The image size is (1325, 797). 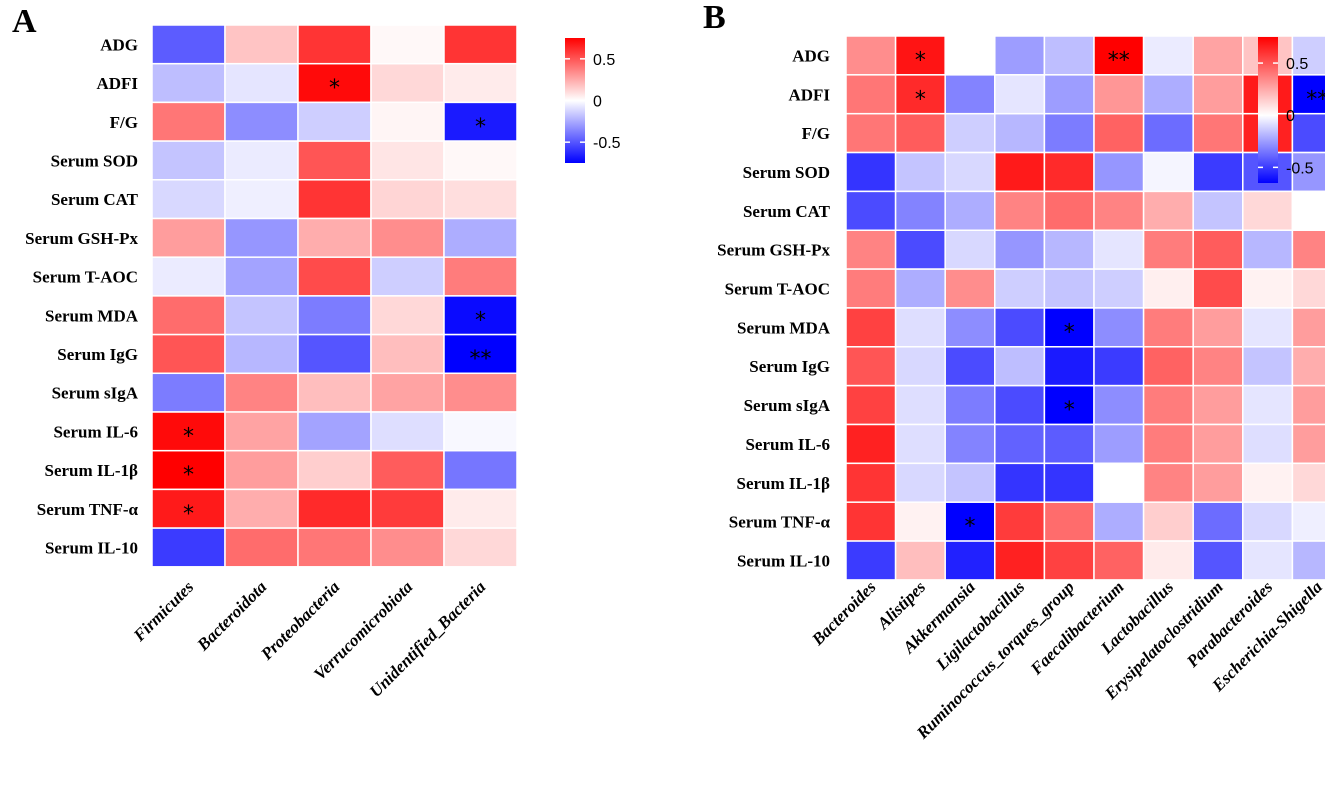 What do you see at coordinates (91, 547) in the screenshot?
I see `row-label: Serum IL-10` at bounding box center [91, 547].